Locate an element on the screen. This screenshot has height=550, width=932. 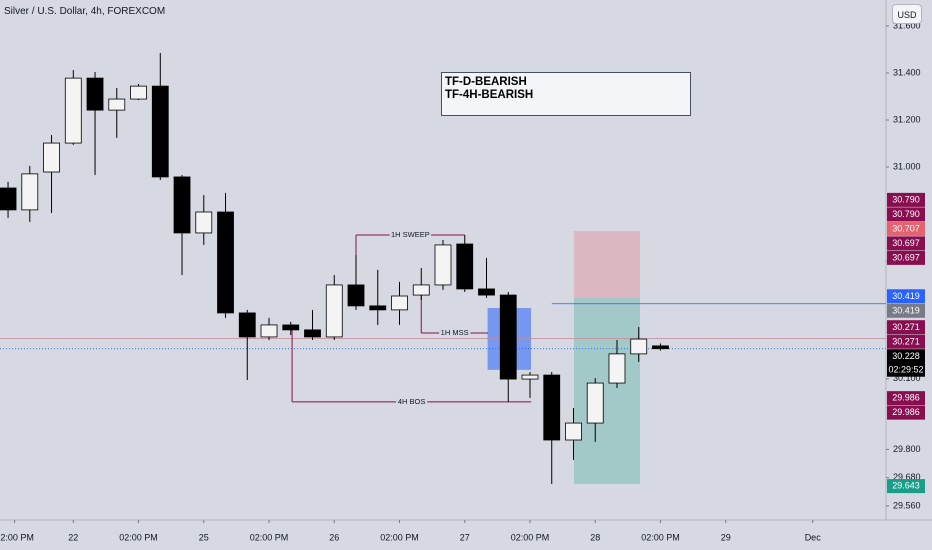
price-label: 29.643 is located at coordinates (906, 486).